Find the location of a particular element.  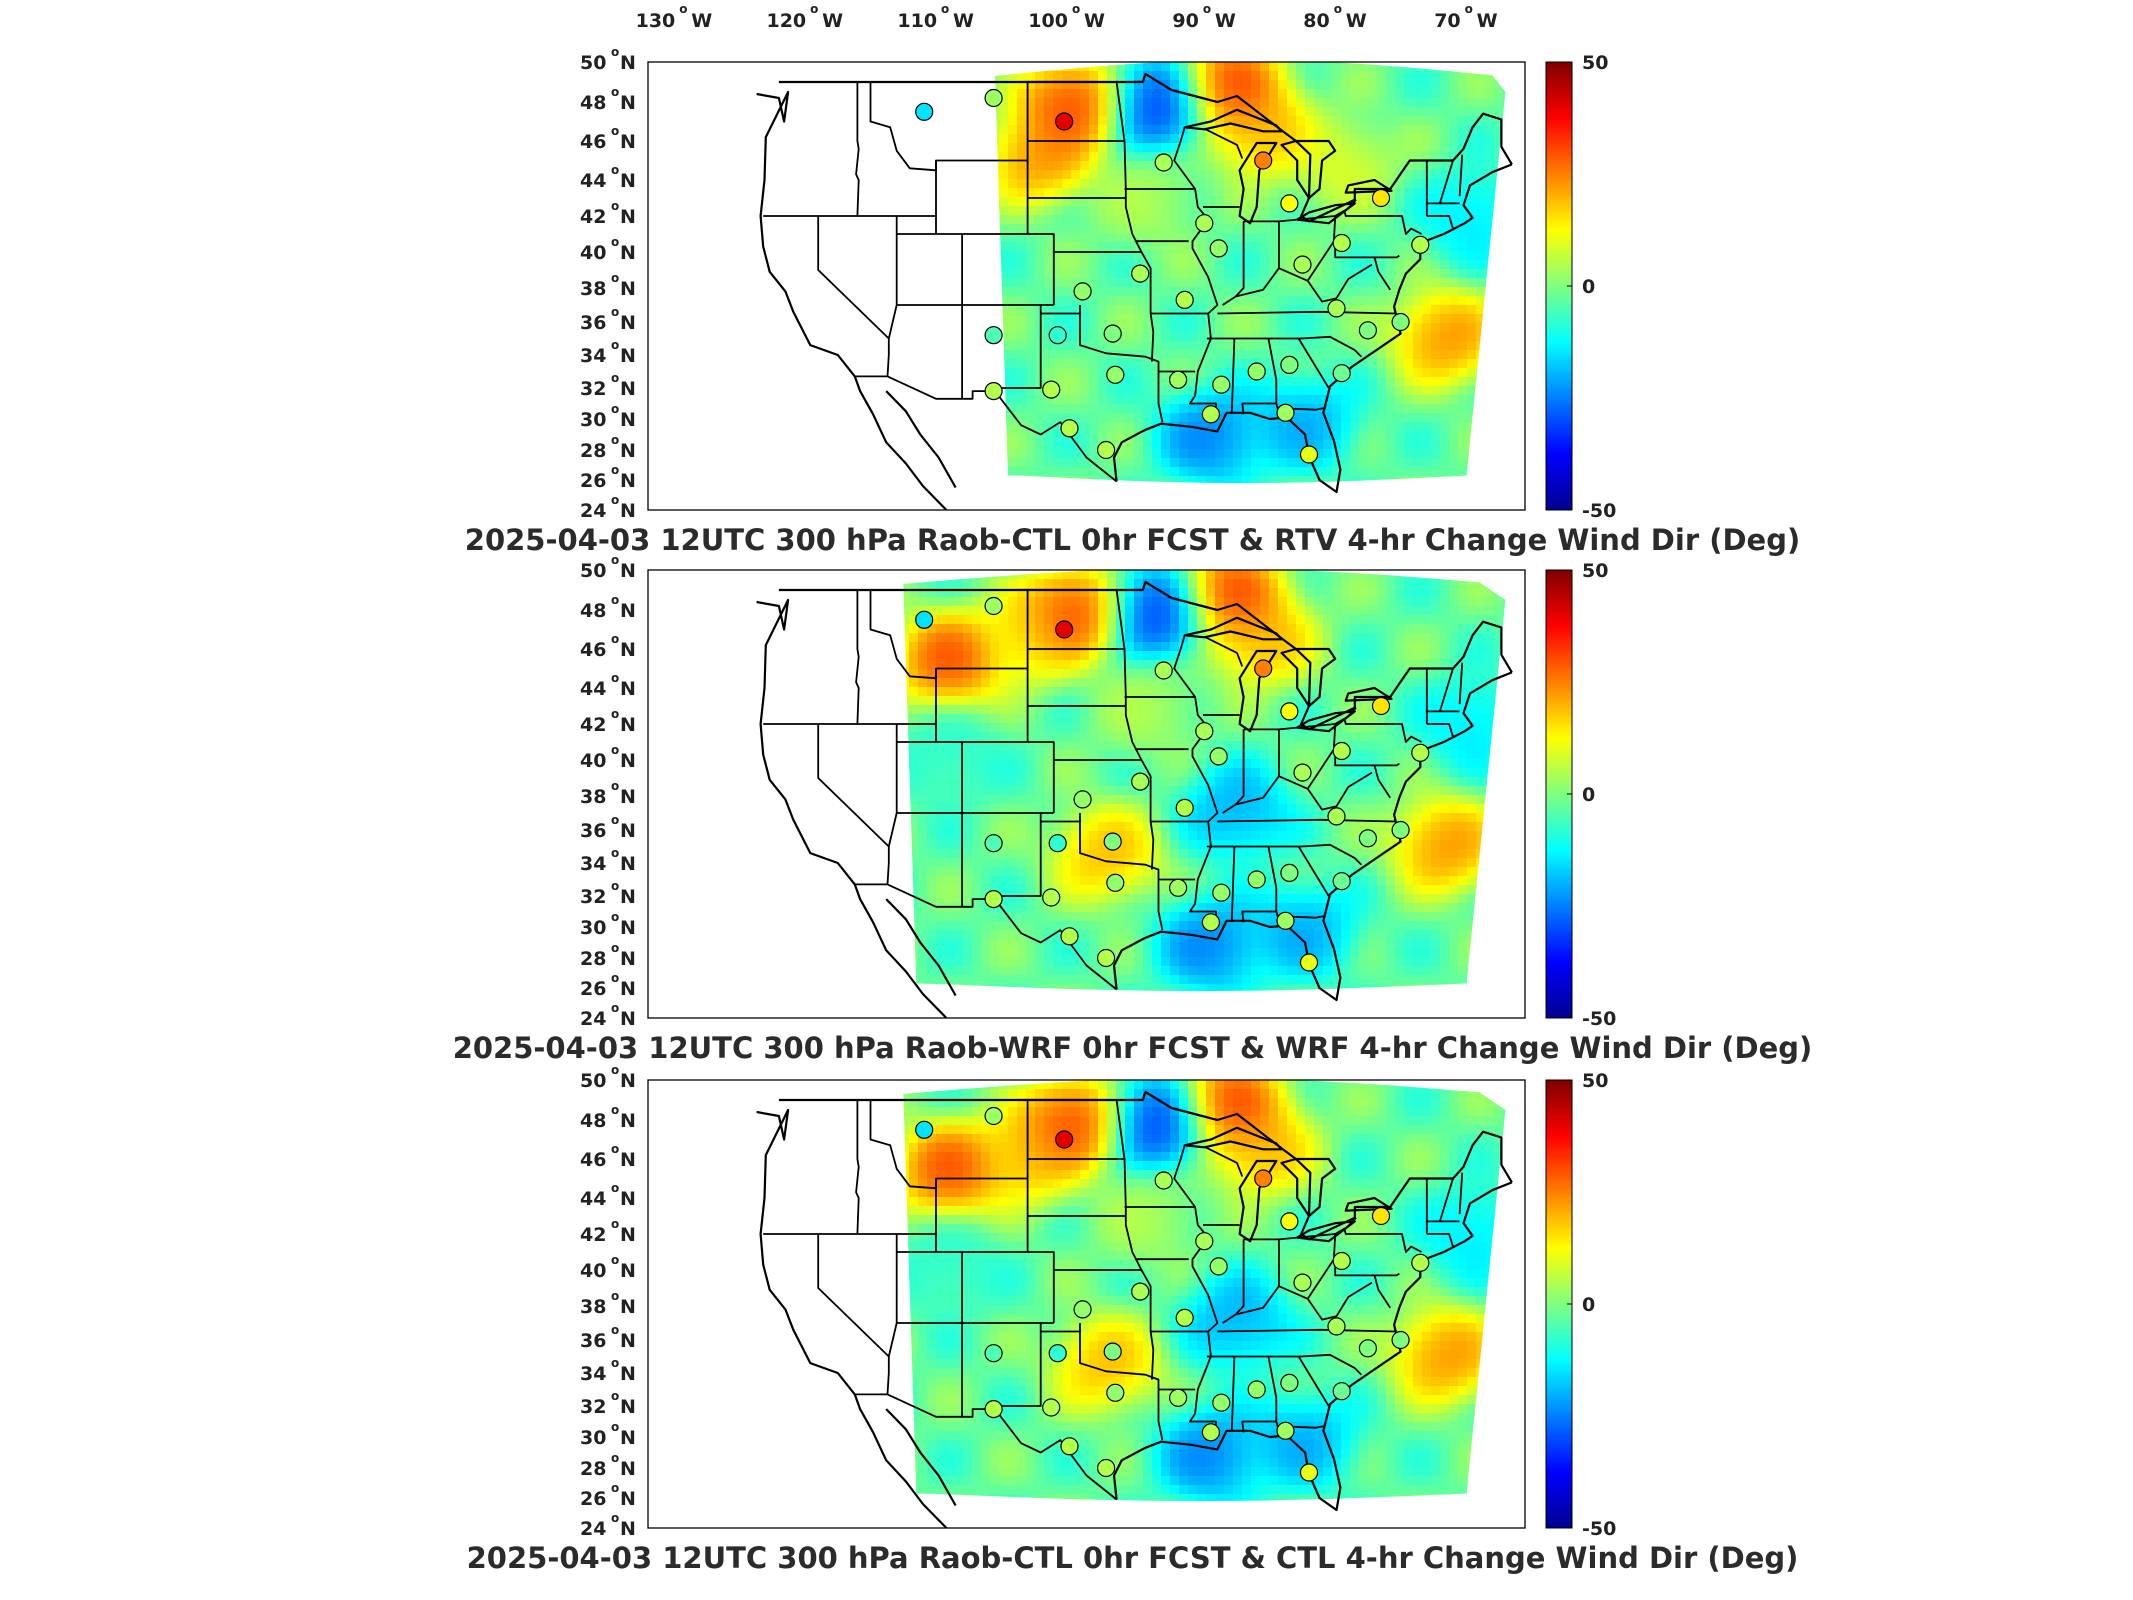

west-coastline is located at coordinates (852, 1318).